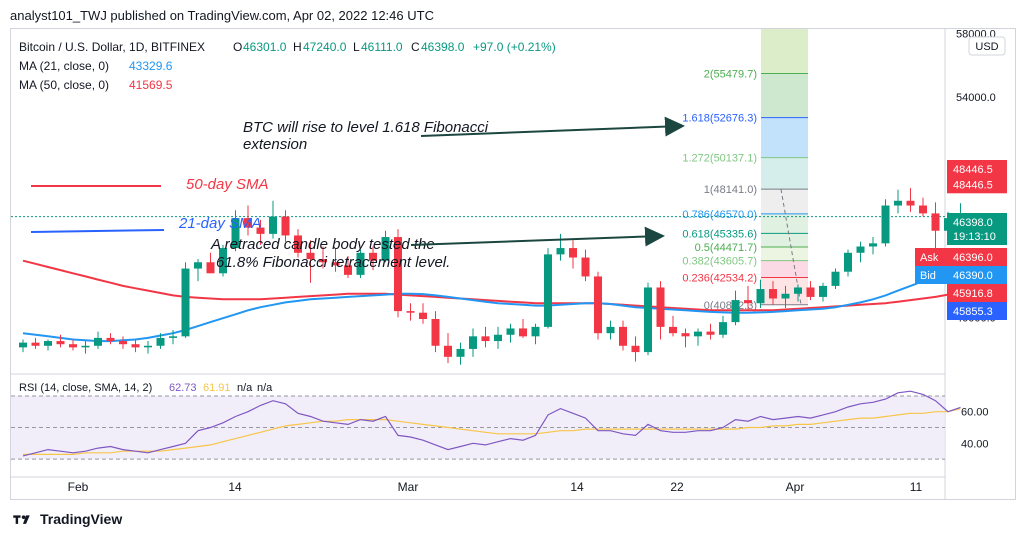  What do you see at coordinates (112, 47) in the screenshot?
I see `legend-symbol: Bitcoin / U.S. Dollar, 1D, BITFINEX` at bounding box center [112, 47].